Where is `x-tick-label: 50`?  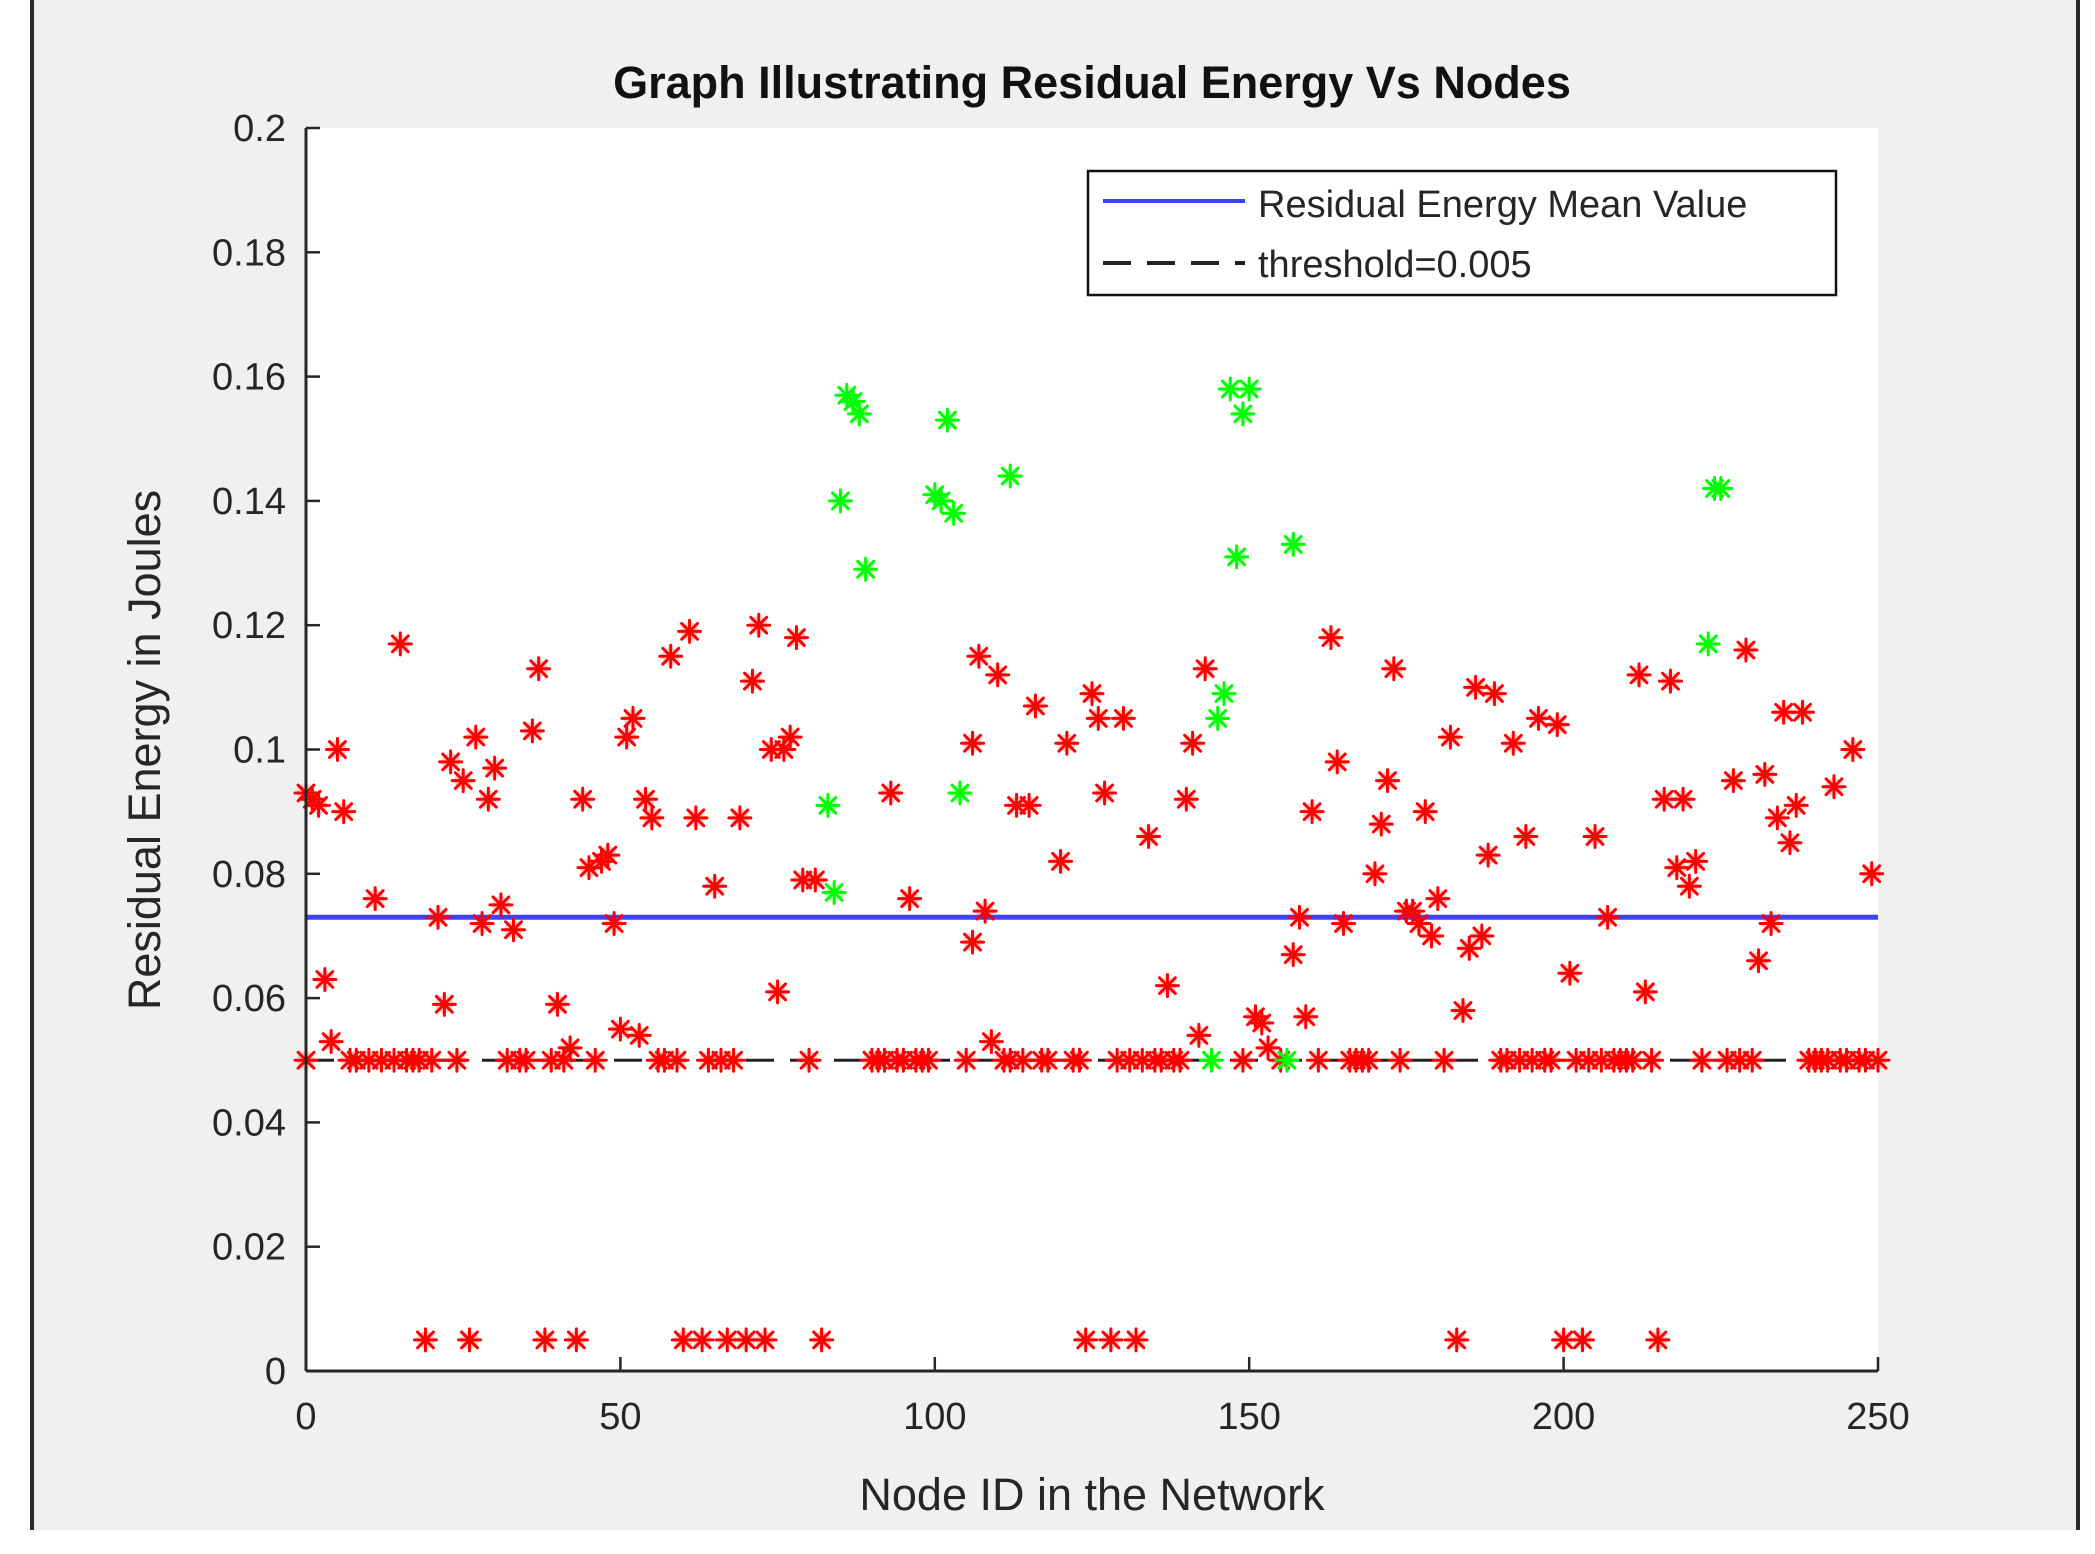 x-tick-label: 50 is located at coordinates (620, 1417).